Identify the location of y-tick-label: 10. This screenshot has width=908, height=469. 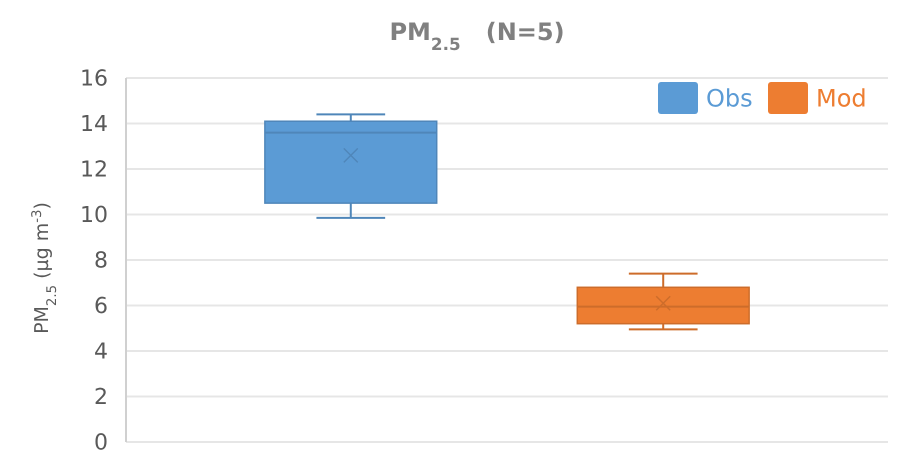
(94, 215).